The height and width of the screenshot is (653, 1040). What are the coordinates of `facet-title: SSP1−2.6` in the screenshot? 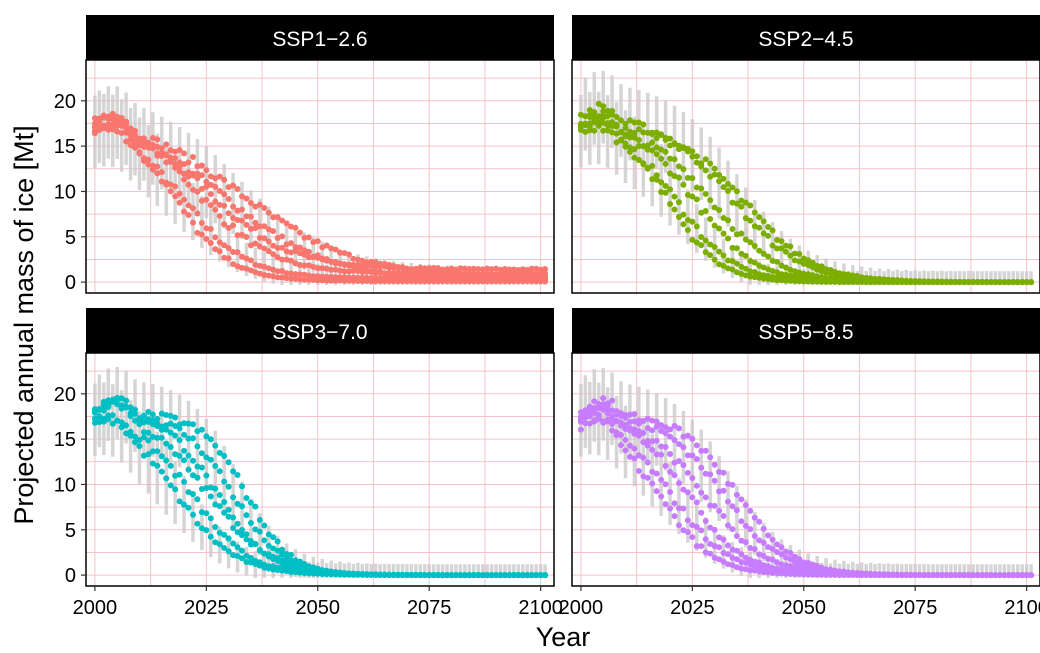 It's located at (319, 39).